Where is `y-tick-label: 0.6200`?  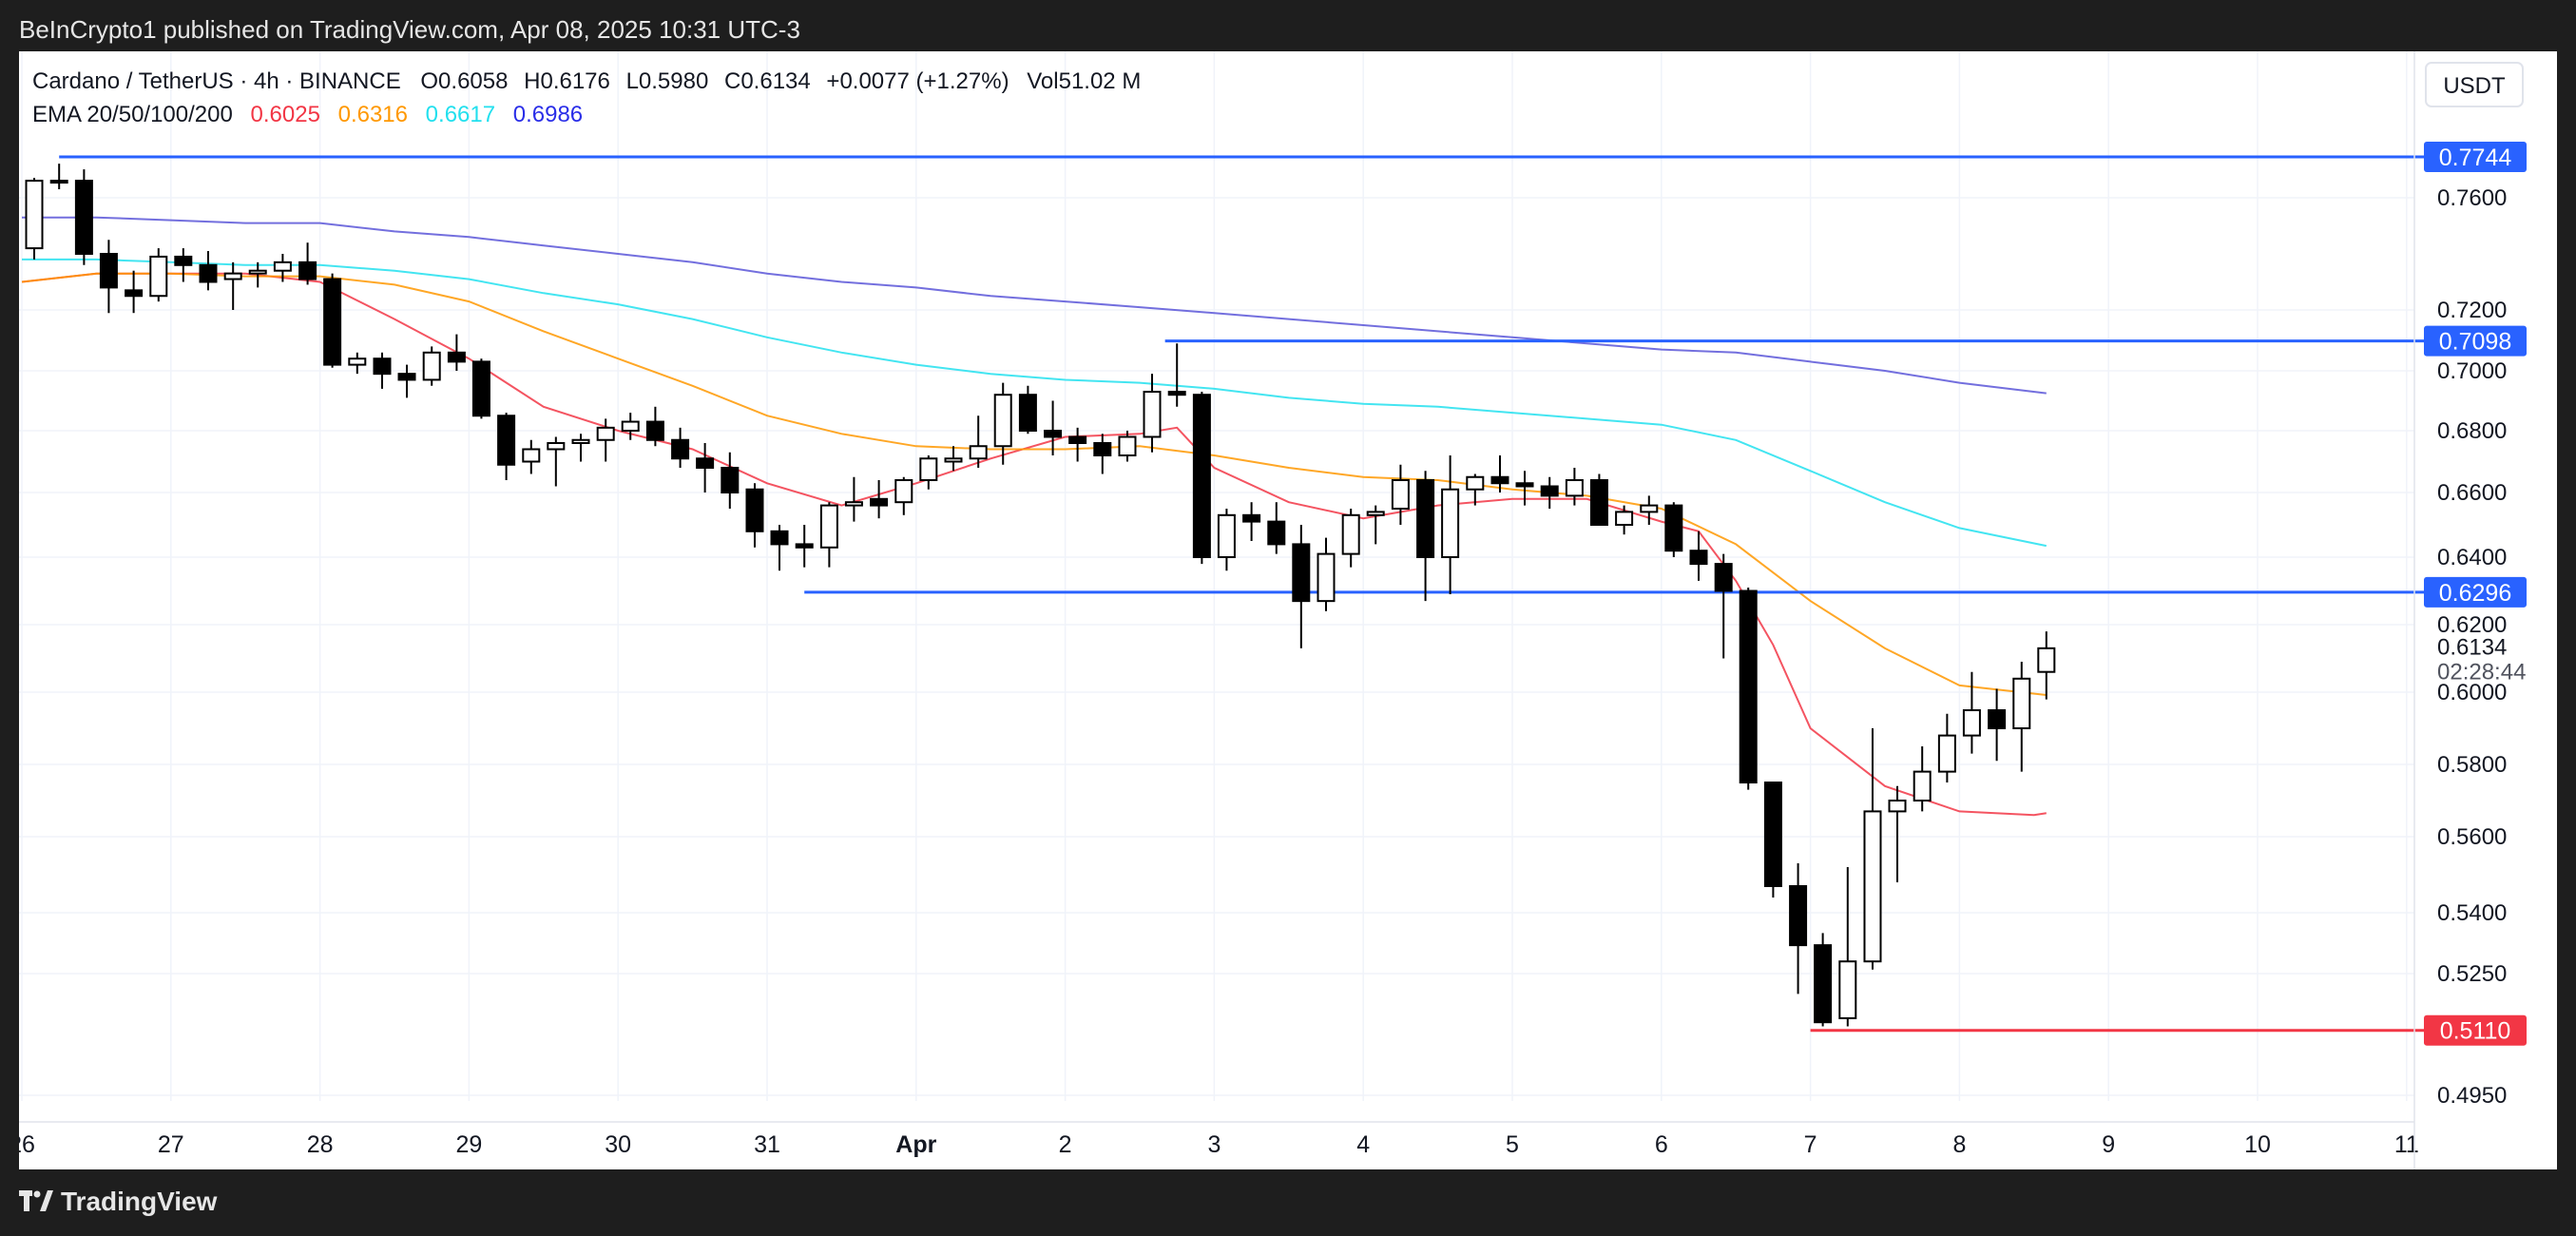
y-tick-label: 0.6200 is located at coordinates (2472, 625).